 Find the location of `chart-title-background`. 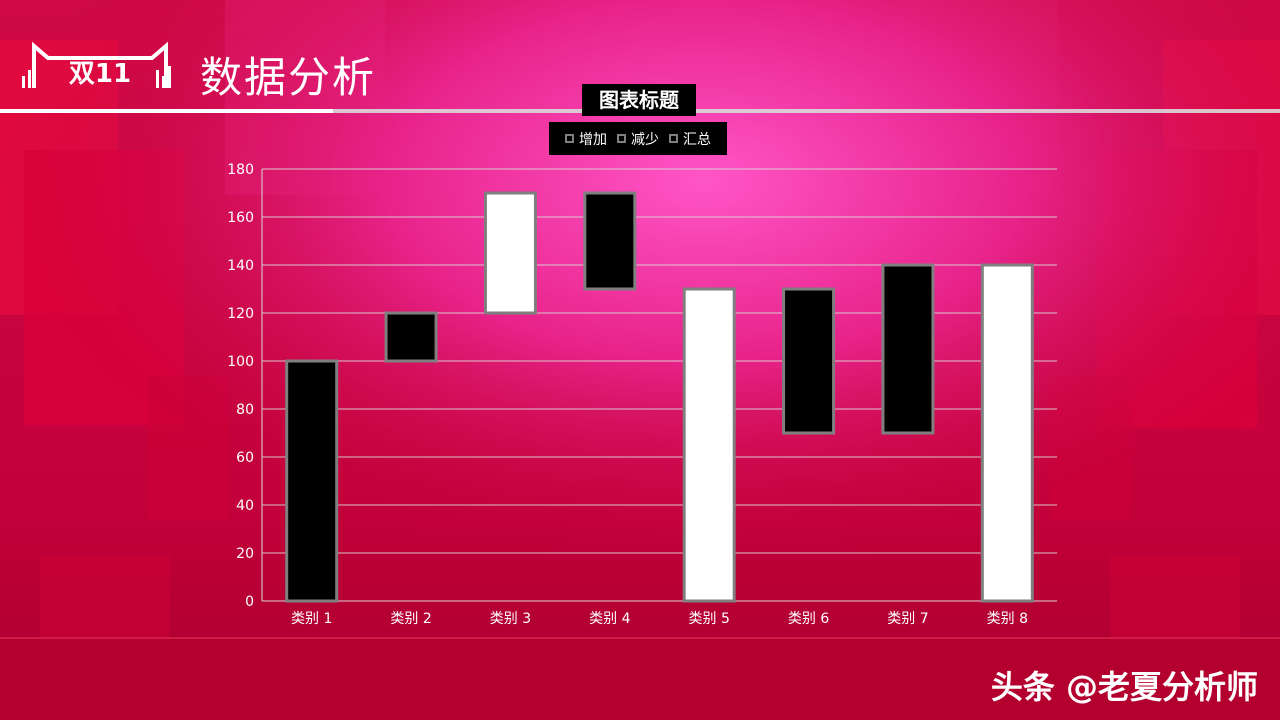

chart-title-background is located at coordinates (639, 100).